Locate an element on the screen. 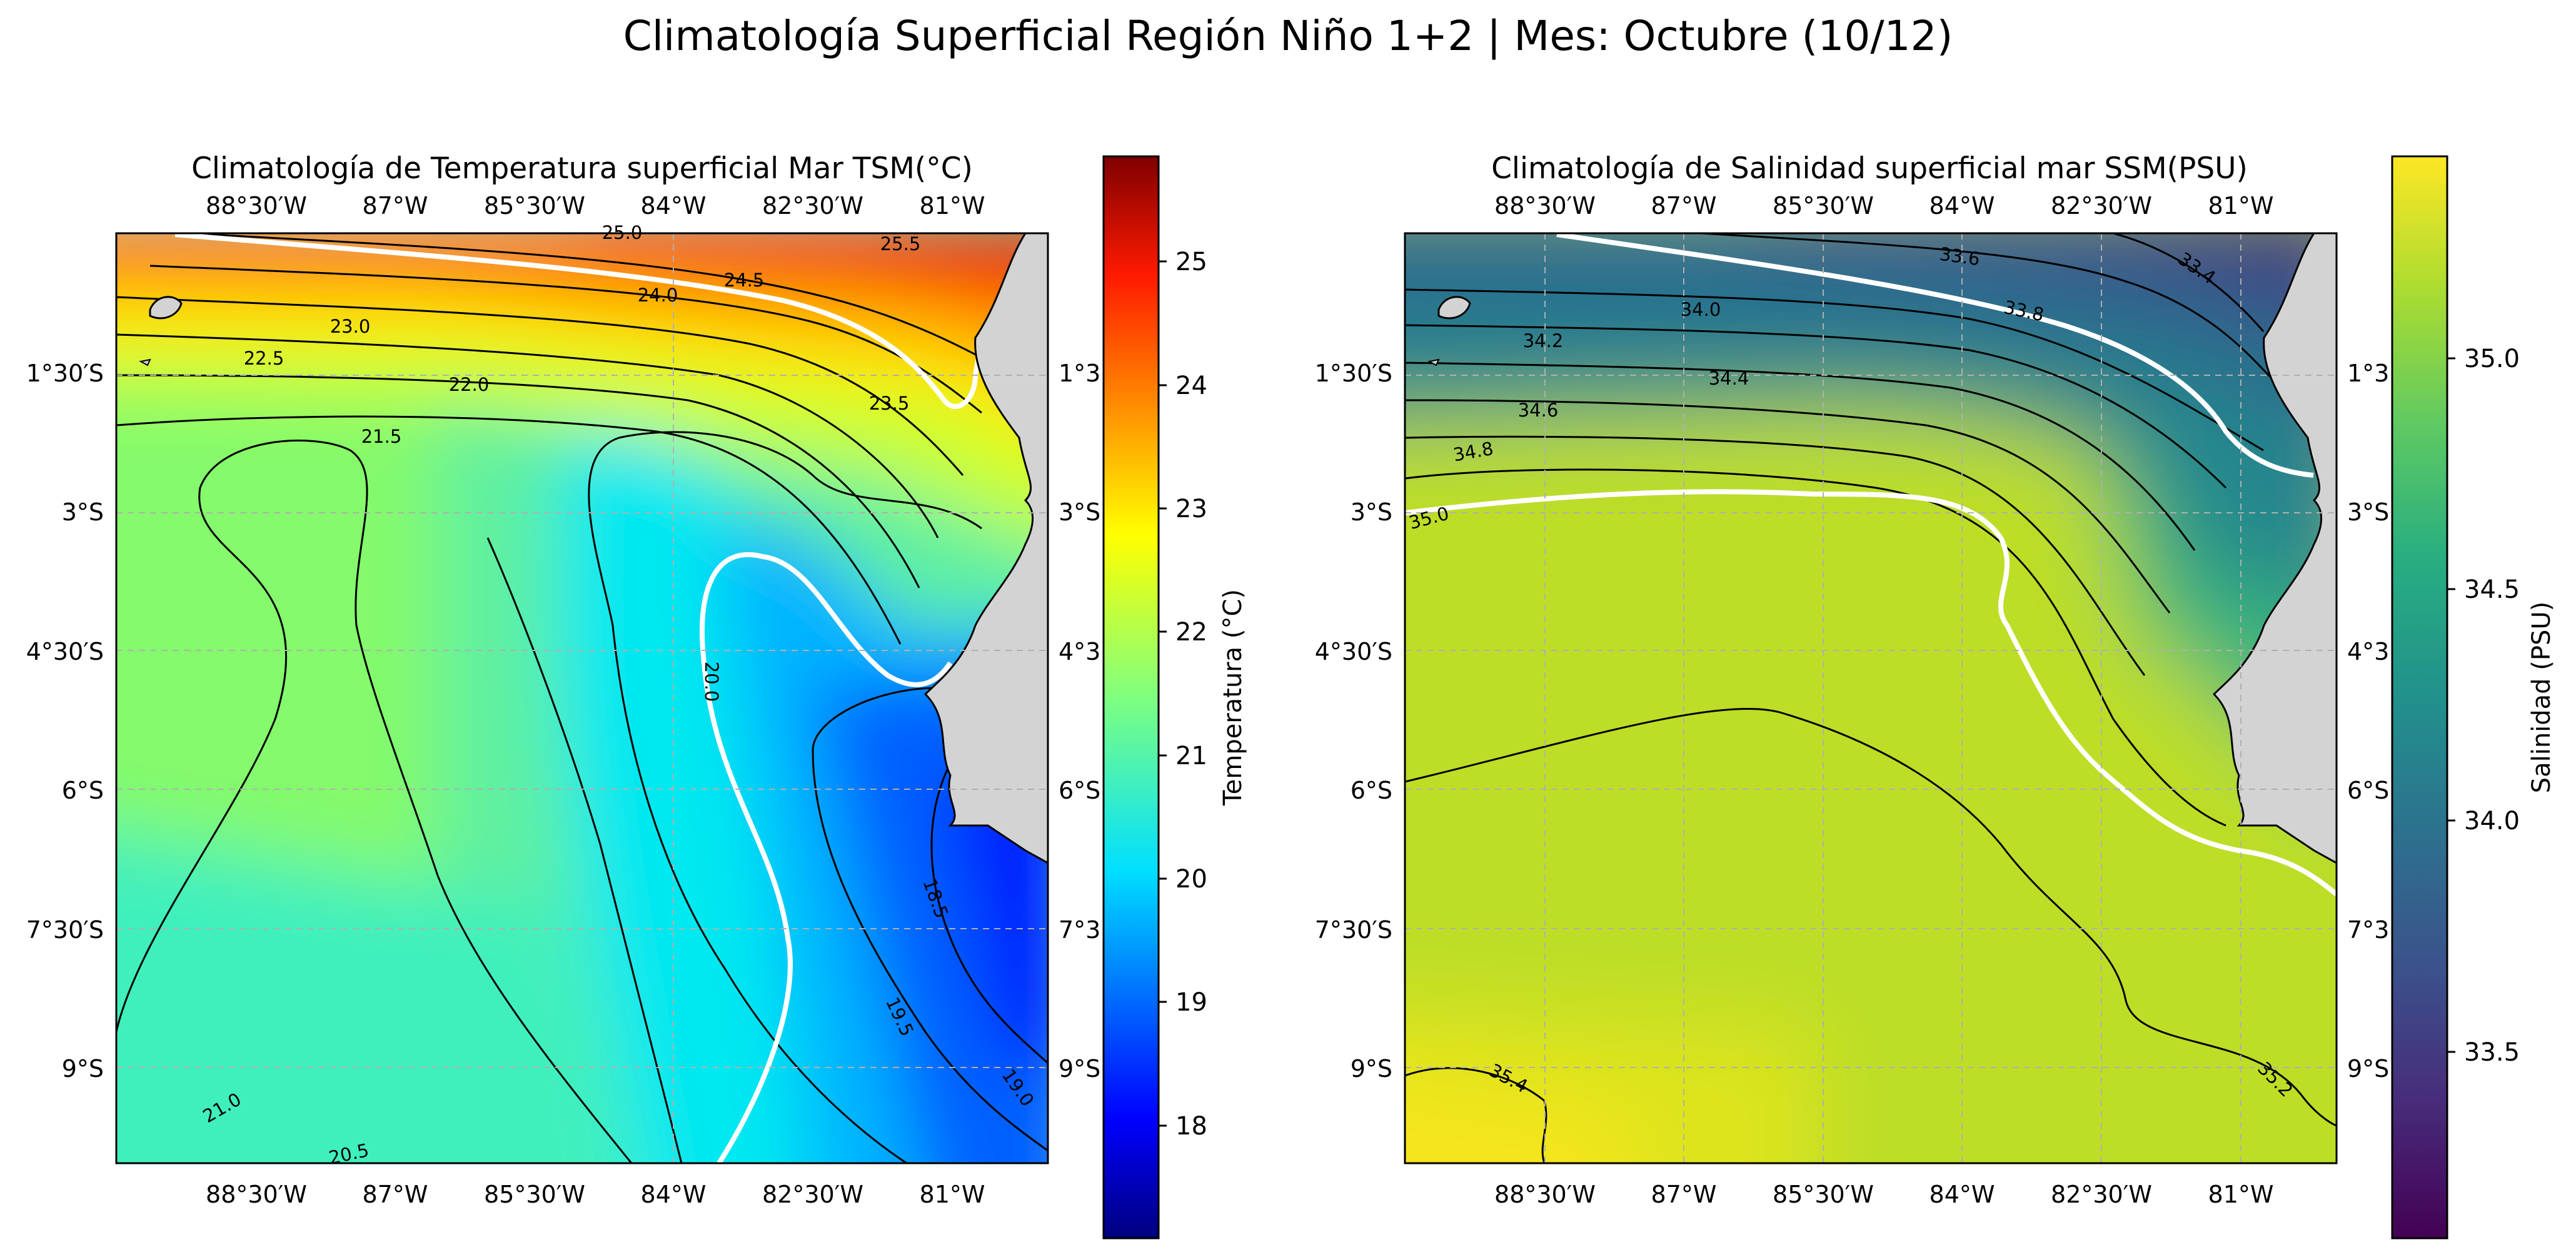 This screenshot has width=2576, height=1257. temperature-land is located at coordinates (985, 548).